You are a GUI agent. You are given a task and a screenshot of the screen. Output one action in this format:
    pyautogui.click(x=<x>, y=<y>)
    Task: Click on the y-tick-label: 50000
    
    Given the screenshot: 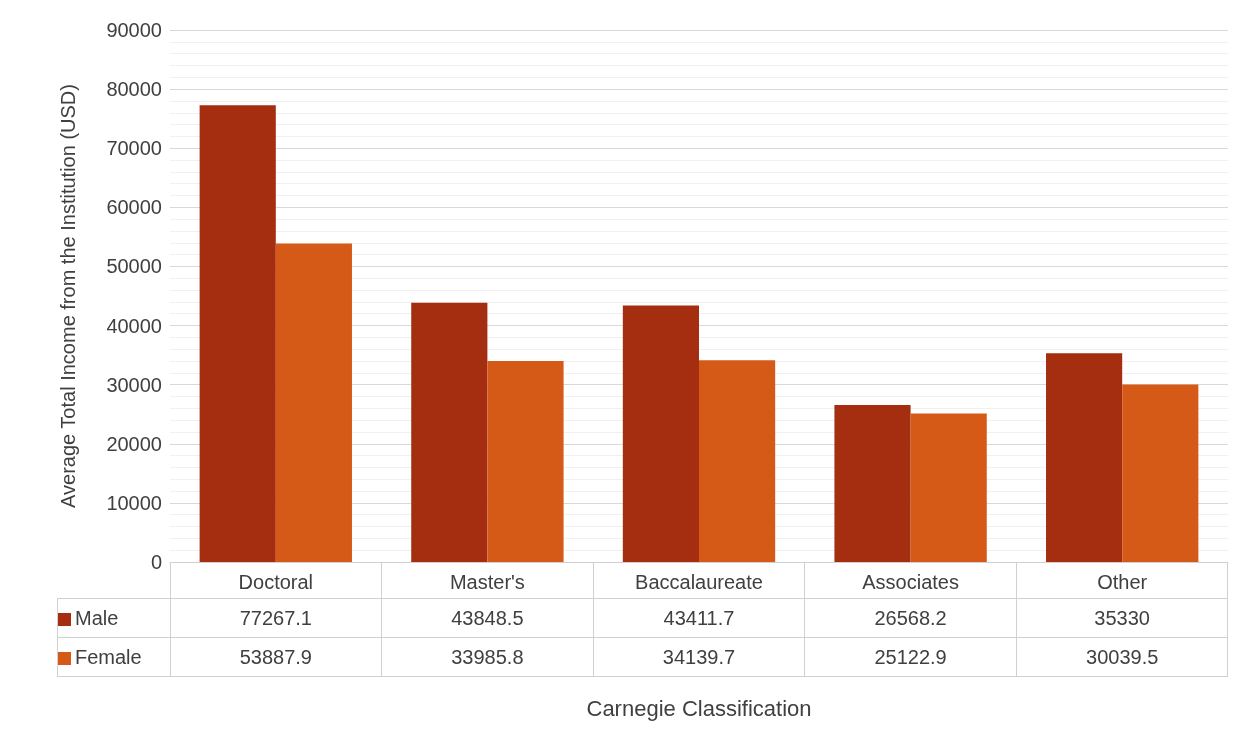 What is the action you would take?
    pyautogui.click(x=134, y=266)
    